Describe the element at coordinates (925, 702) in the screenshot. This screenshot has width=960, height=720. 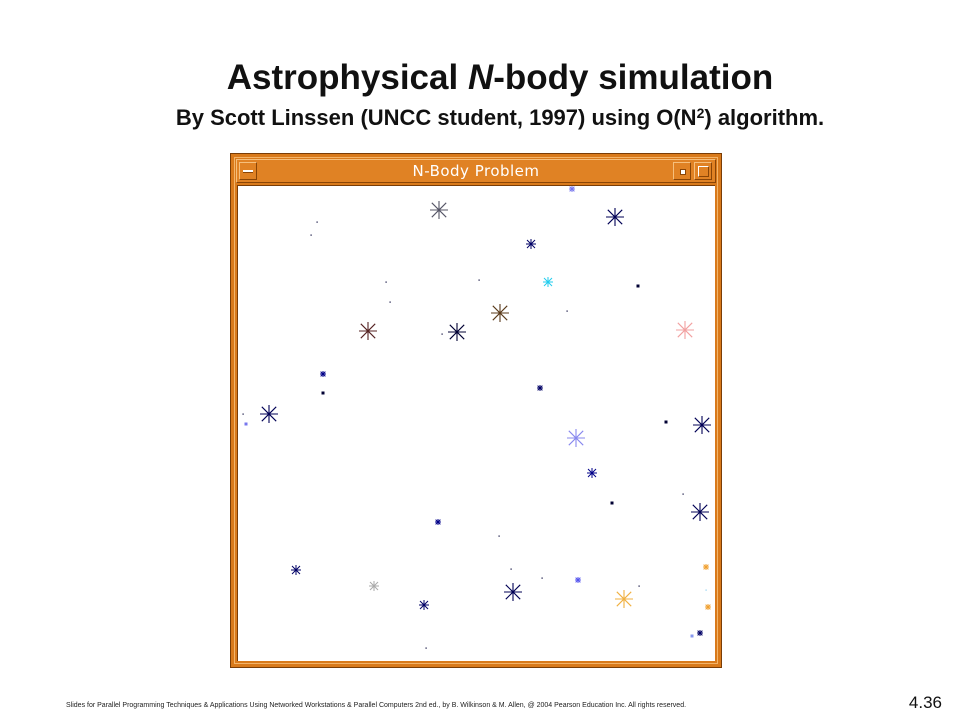
I see `slide-number: 4.36` at that location.